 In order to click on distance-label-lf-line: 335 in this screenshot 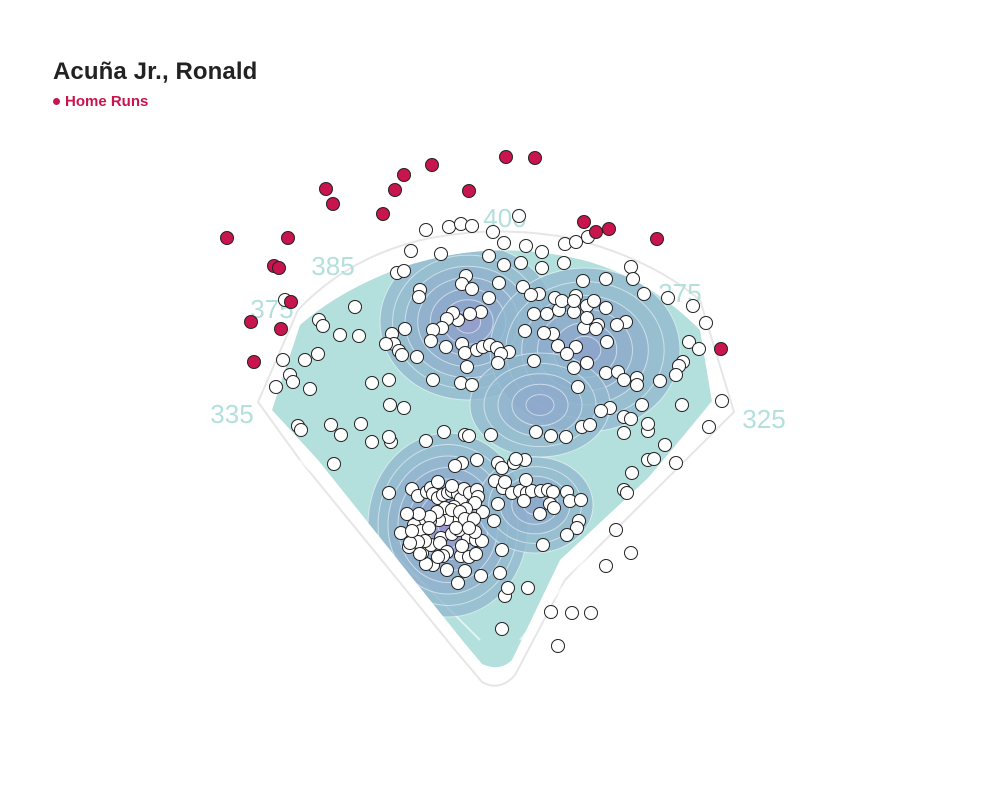, I will do `click(231, 414)`.